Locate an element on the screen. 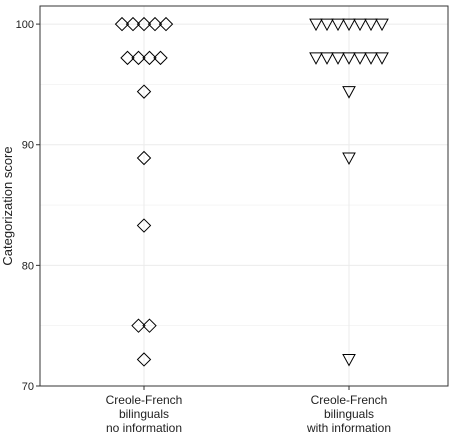  x-category-label-0: Creole-French bilinguals no information is located at coordinates (144, 413).